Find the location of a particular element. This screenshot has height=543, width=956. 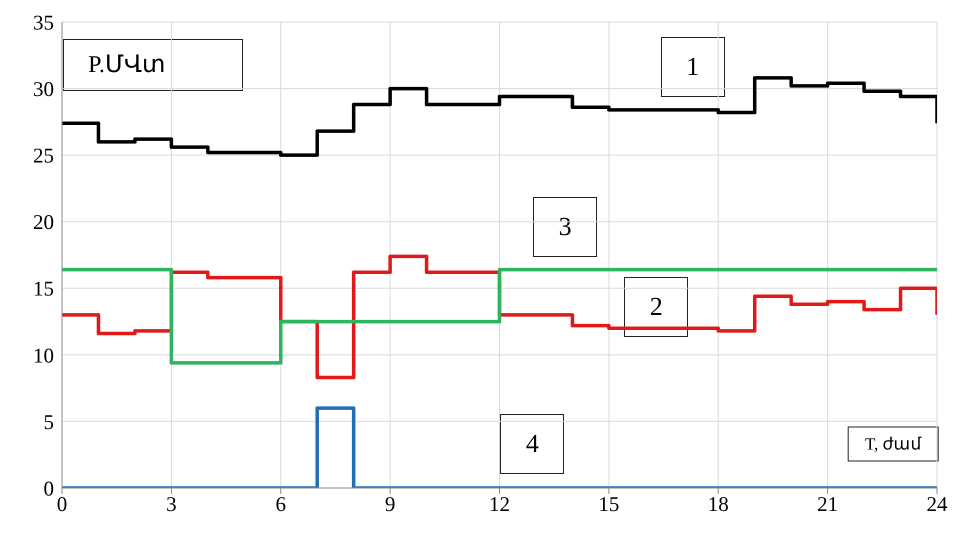

x-tick-label: 9 is located at coordinates (390, 504).